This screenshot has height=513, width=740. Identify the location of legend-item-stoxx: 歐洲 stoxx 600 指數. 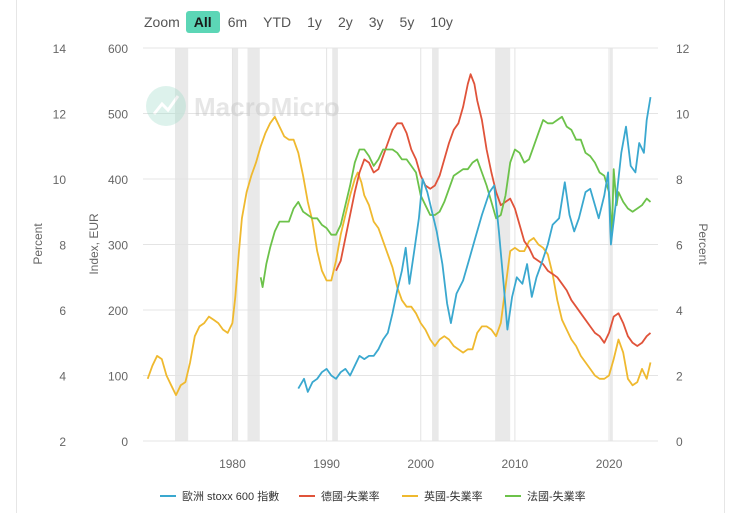
(219, 496).